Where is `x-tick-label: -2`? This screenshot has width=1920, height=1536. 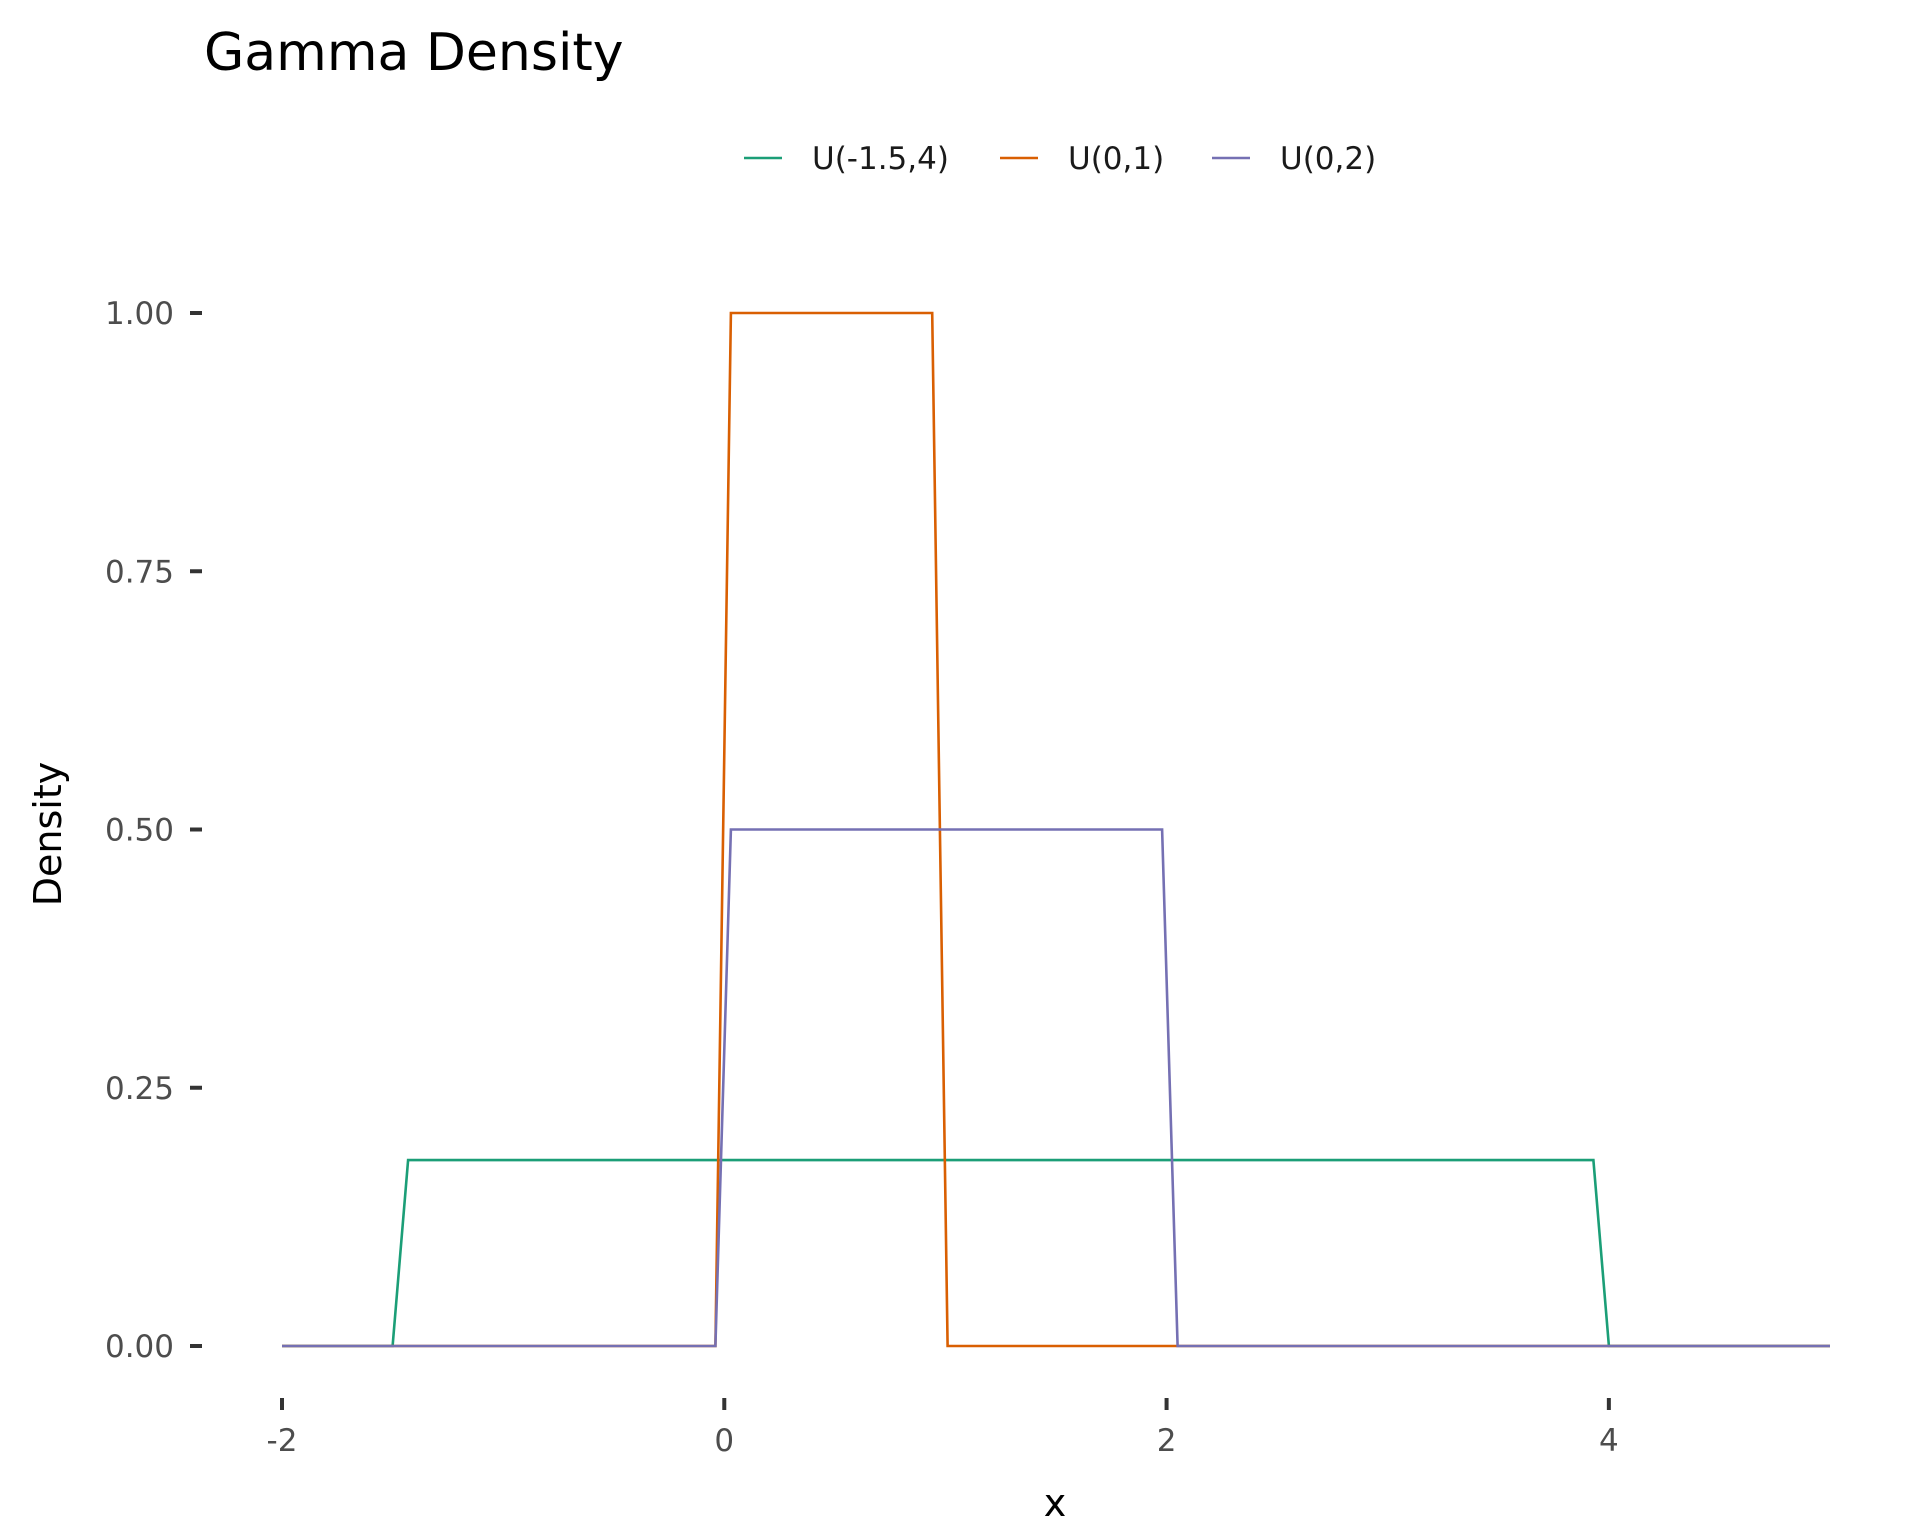
x-tick-label: -2 is located at coordinates (282, 1441).